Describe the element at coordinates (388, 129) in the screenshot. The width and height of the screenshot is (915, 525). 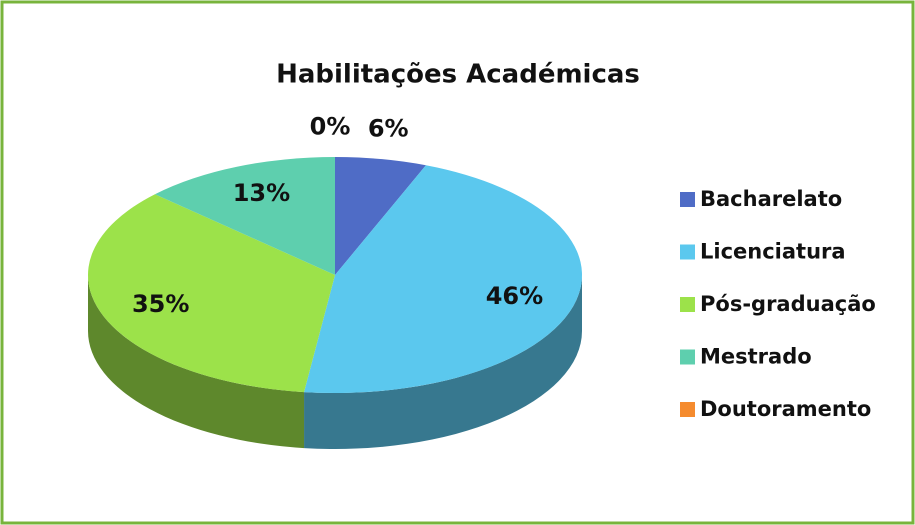
I see `data-label: 6%` at that location.